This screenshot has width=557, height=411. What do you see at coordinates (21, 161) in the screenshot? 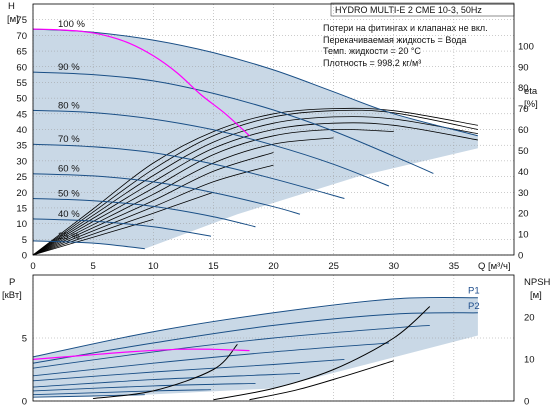
I see `y-tick-label: 30` at bounding box center [21, 161].